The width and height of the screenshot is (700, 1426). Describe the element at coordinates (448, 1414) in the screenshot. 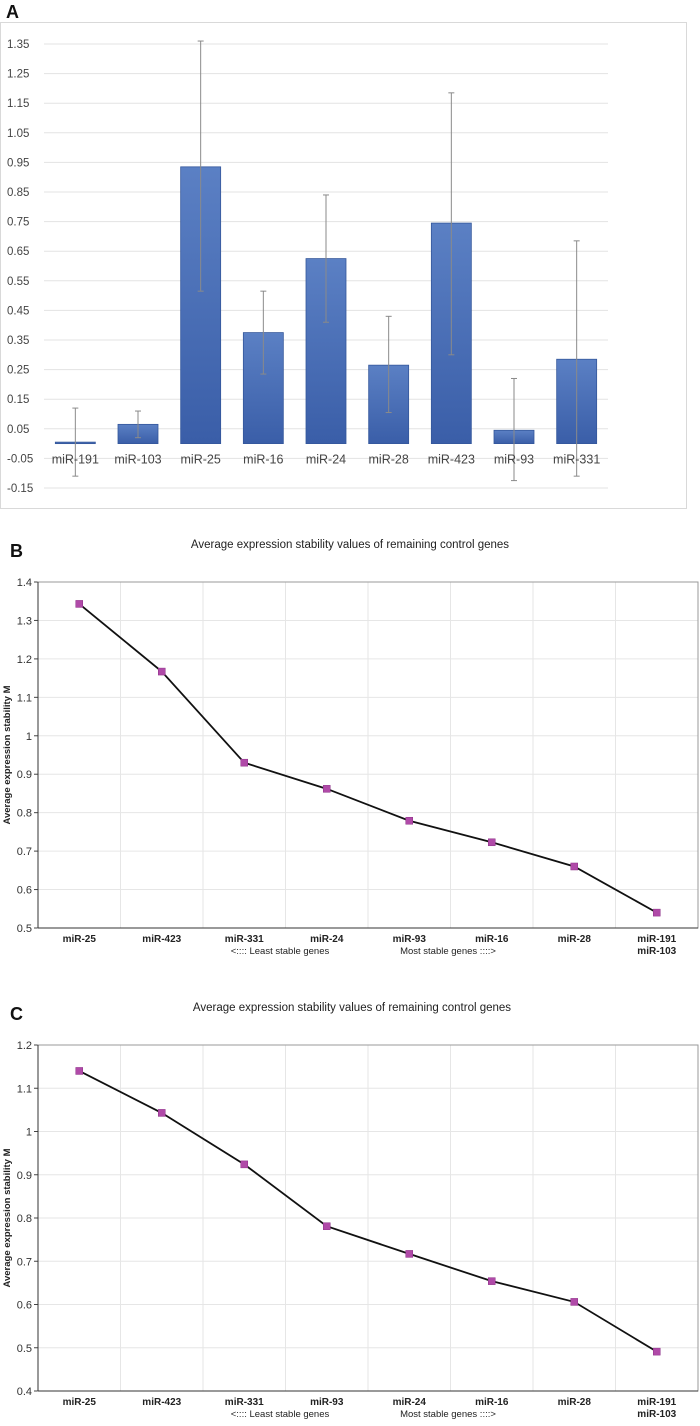

I see `most-stable-label-c: Most stable genes ::::>` at that location.